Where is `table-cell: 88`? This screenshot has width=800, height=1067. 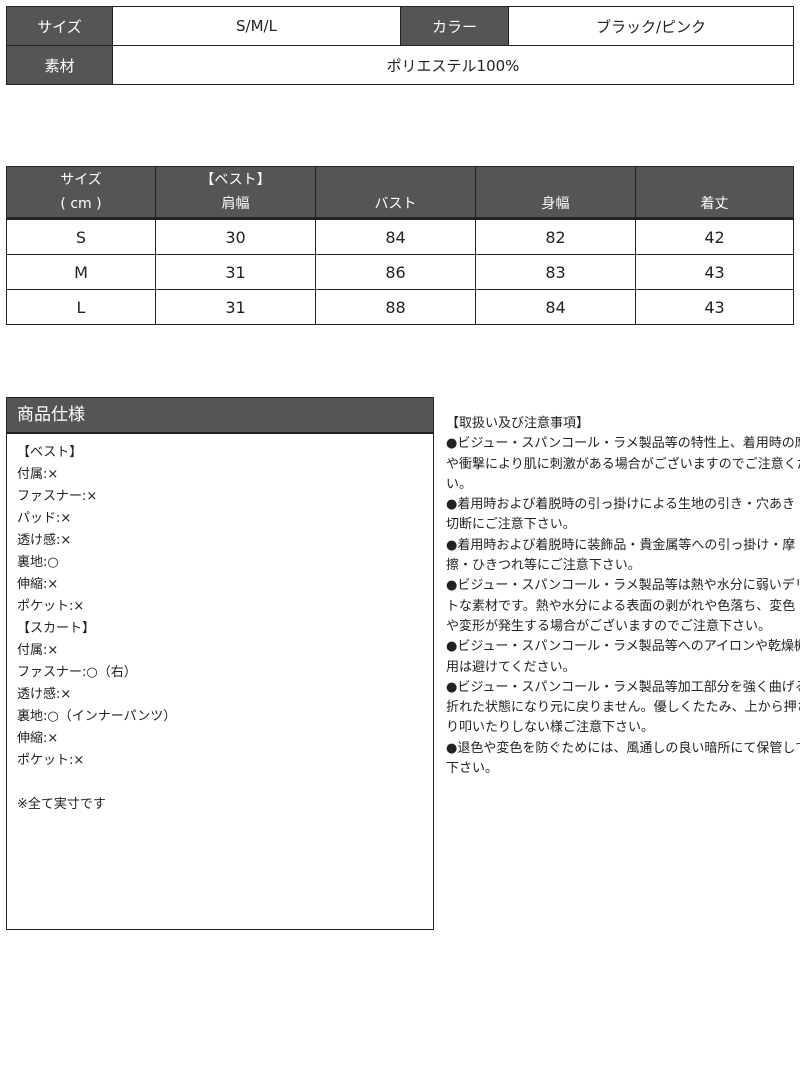 table-cell: 88 is located at coordinates (395, 307).